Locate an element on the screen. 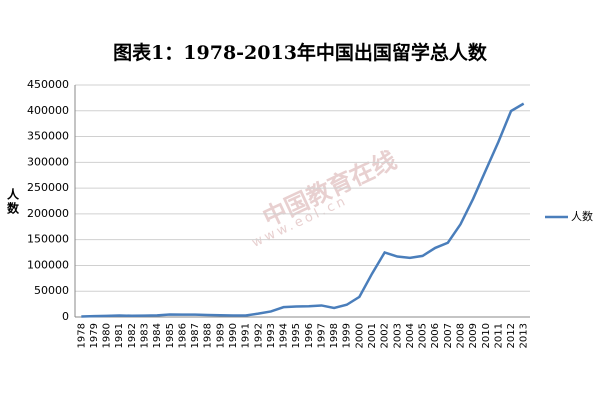 The width and height of the screenshot is (600, 400). y-tick-label: 100000 is located at coordinates (48, 264).